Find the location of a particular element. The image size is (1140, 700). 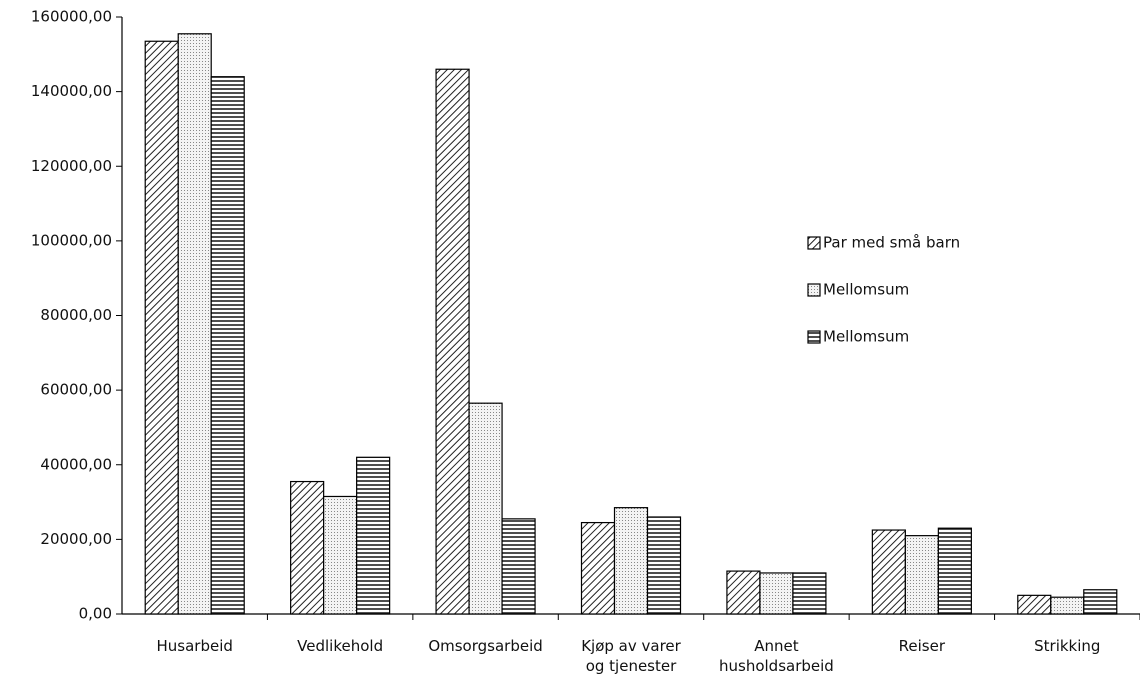

x-tick-label: Reiser is located at coordinates (922, 646).